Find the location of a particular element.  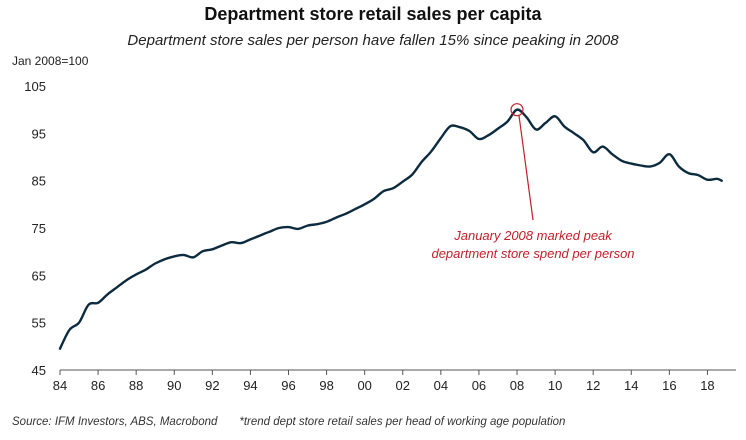

y-tick-label-95: 95 is located at coordinates (39, 133).